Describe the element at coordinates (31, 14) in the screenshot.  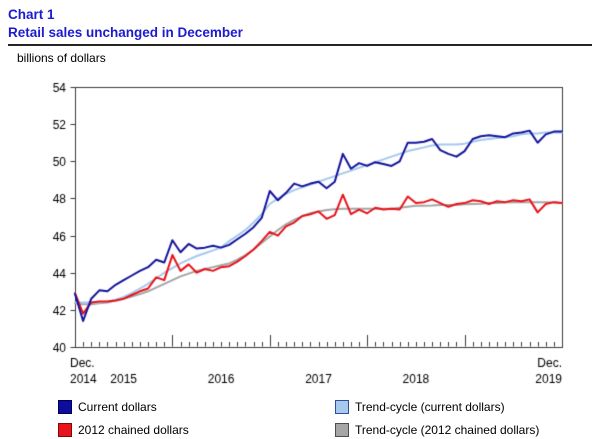
I see `chart-number-label: Chart 1` at that location.